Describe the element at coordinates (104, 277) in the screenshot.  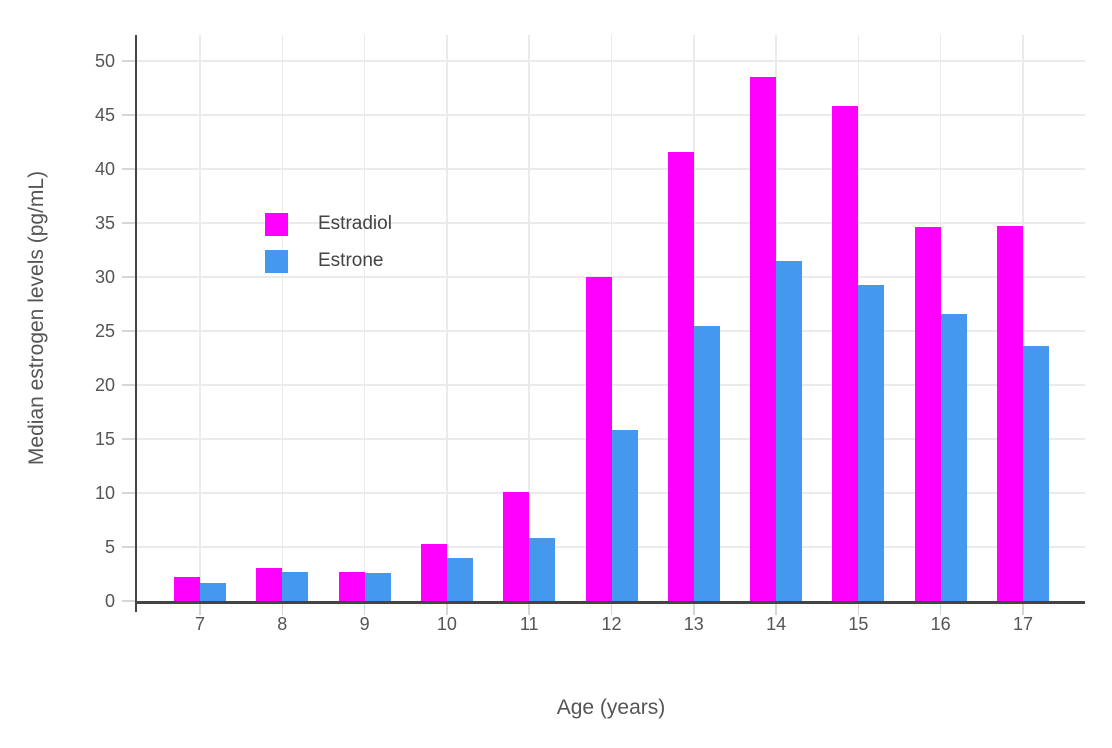
I see `y-tick-label-30: 30` at that location.